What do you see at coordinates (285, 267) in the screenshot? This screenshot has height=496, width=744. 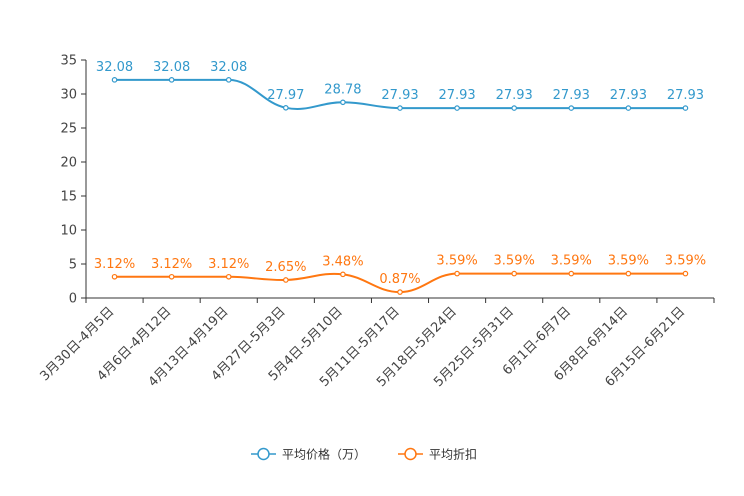 I see `data-label-1-3: 2.65%` at bounding box center [285, 267].